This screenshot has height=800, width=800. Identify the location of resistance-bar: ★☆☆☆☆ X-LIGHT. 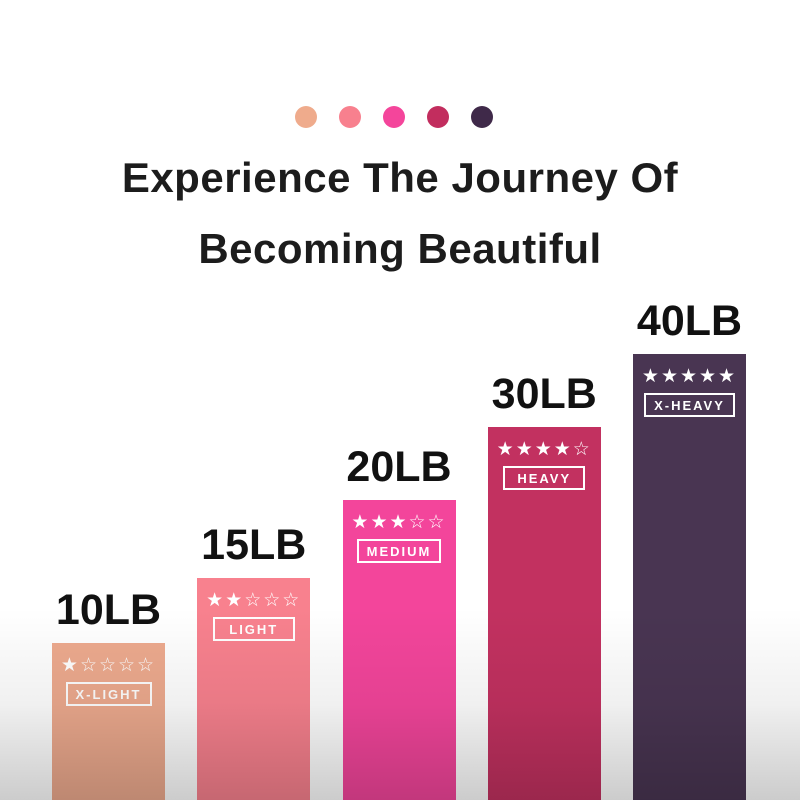
(108, 721).